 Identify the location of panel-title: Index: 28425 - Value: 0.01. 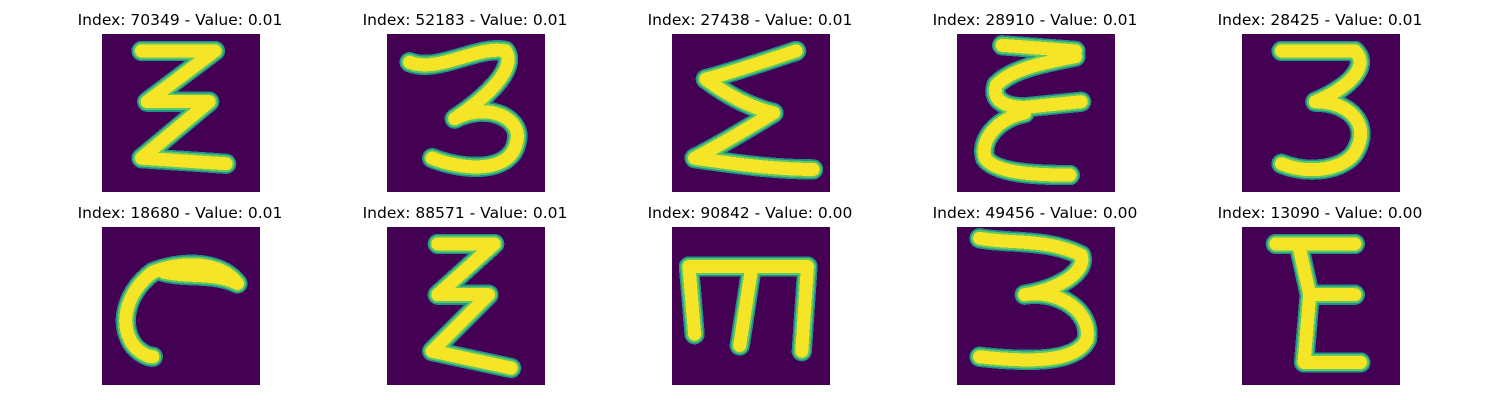
(1320, 20).